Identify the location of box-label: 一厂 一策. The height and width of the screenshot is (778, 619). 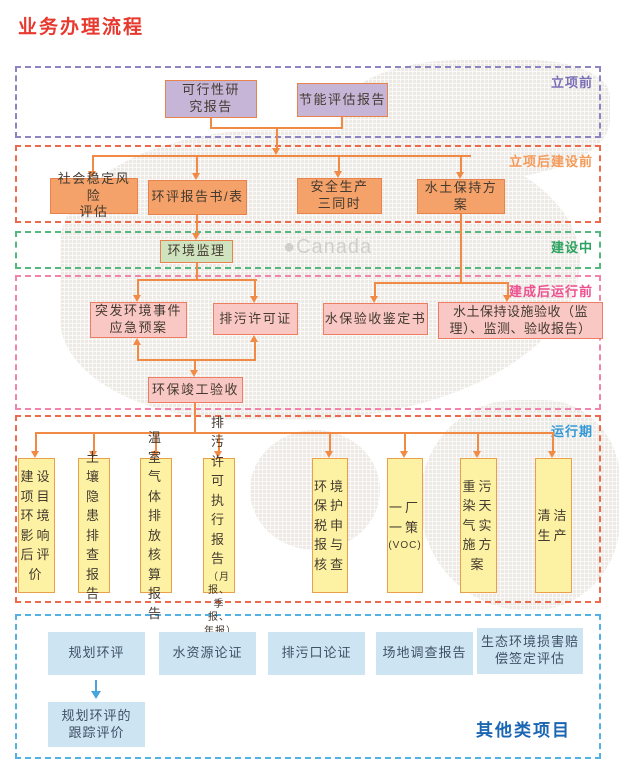
(404, 517).